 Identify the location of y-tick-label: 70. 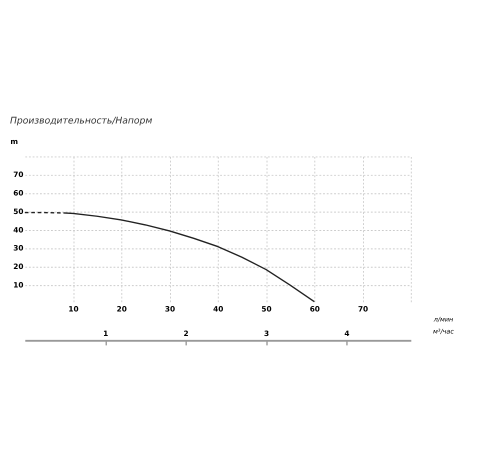
(18, 175).